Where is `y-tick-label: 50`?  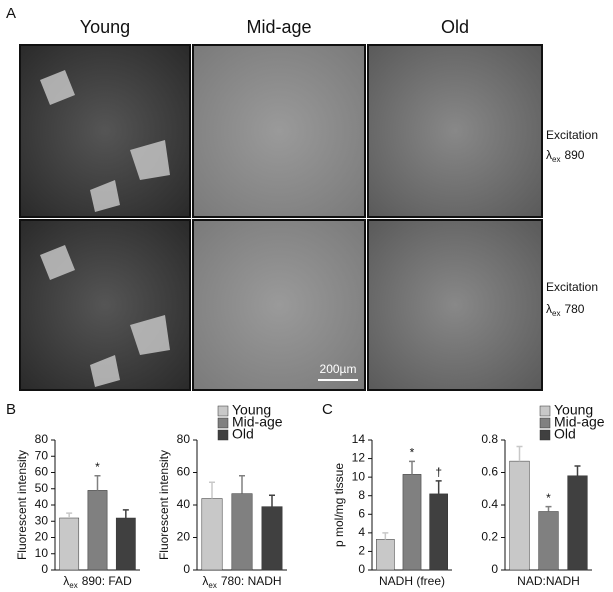 y-tick-label: 50 is located at coordinates (42, 488).